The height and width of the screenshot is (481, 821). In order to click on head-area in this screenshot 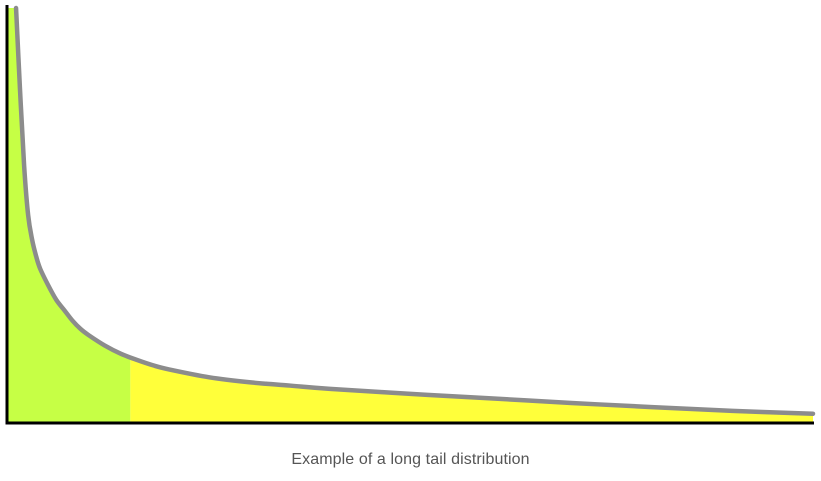, I will do `click(69, 215)`.